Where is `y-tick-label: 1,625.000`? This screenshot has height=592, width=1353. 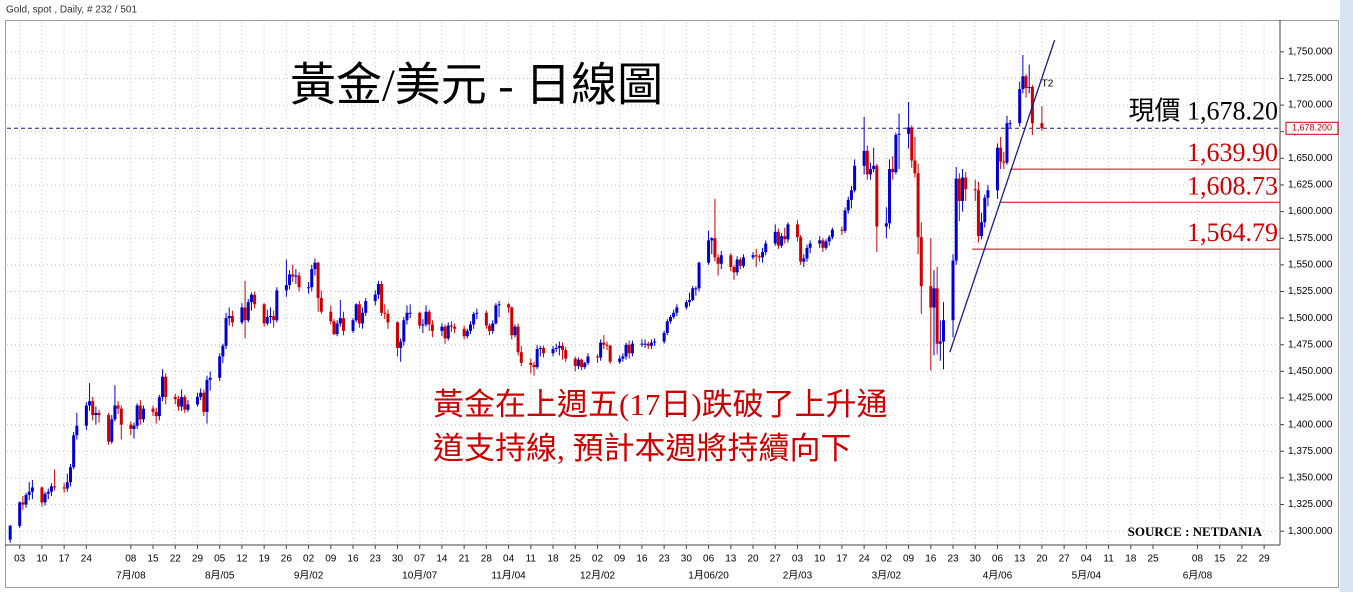 y-tick-label: 1,625.000 is located at coordinates (1310, 185).